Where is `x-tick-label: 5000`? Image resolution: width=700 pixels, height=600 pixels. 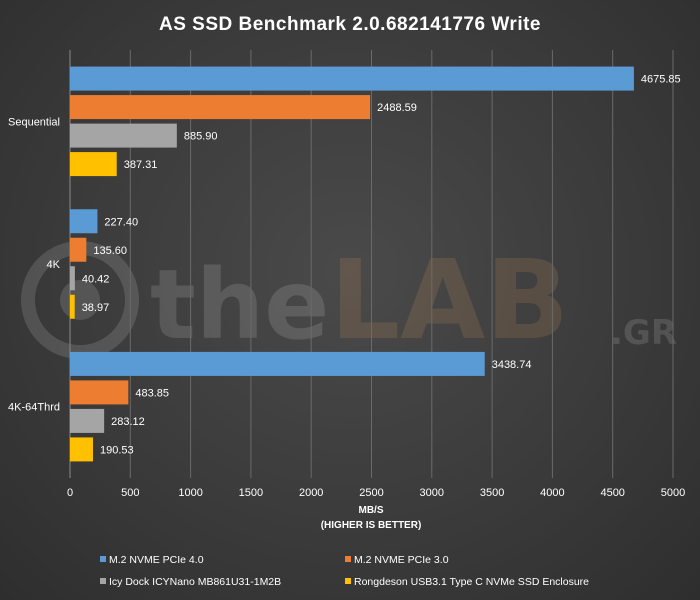 x-tick-label: 5000 is located at coordinates (673, 493).